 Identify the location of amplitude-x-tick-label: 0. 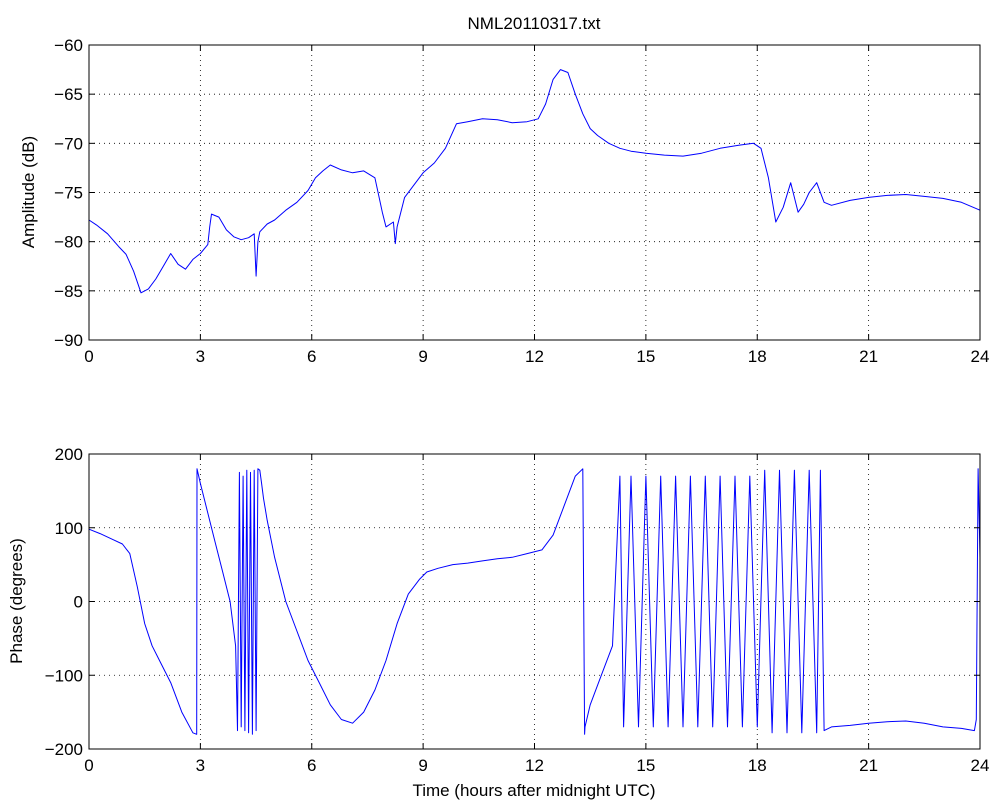
(88, 356).